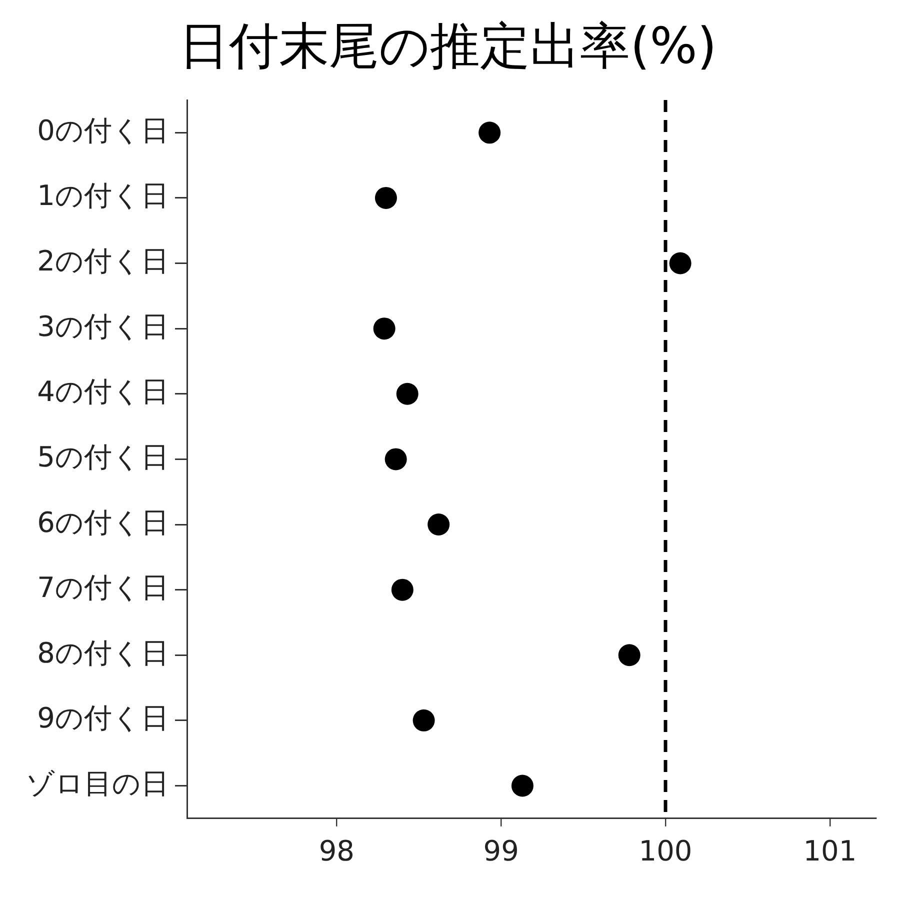  What do you see at coordinates (103, 130) in the screenshot?
I see `y-tick-label: 0の付く日` at bounding box center [103, 130].